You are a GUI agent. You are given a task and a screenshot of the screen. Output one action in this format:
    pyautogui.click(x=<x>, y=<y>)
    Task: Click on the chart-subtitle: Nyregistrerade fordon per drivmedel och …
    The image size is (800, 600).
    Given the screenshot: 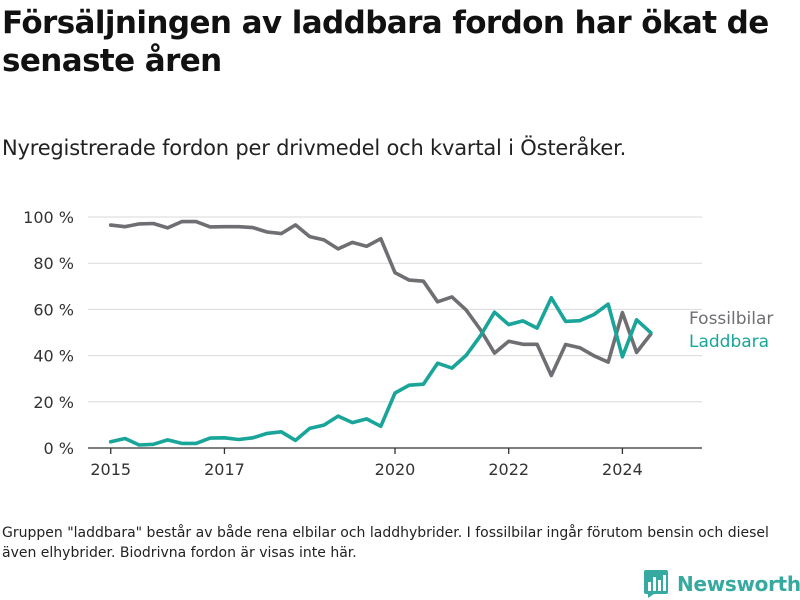 What is the action you would take?
    pyautogui.click(x=314, y=148)
    